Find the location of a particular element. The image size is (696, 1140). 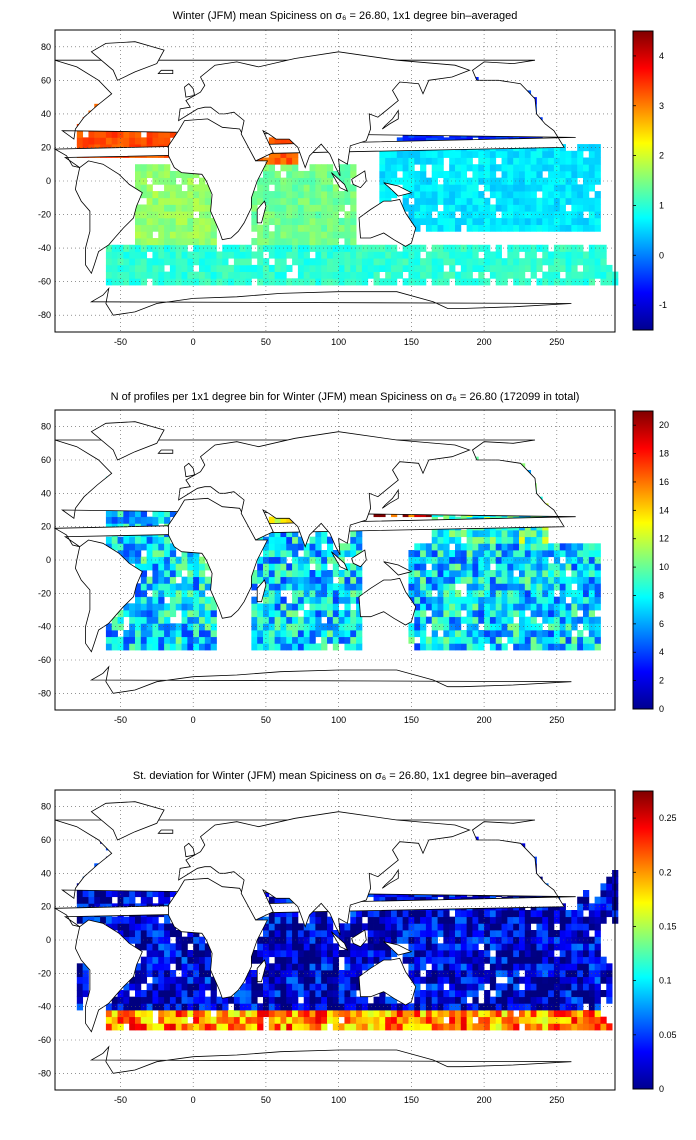

colorbar-tick-label: 18 is located at coordinates (664, 454).